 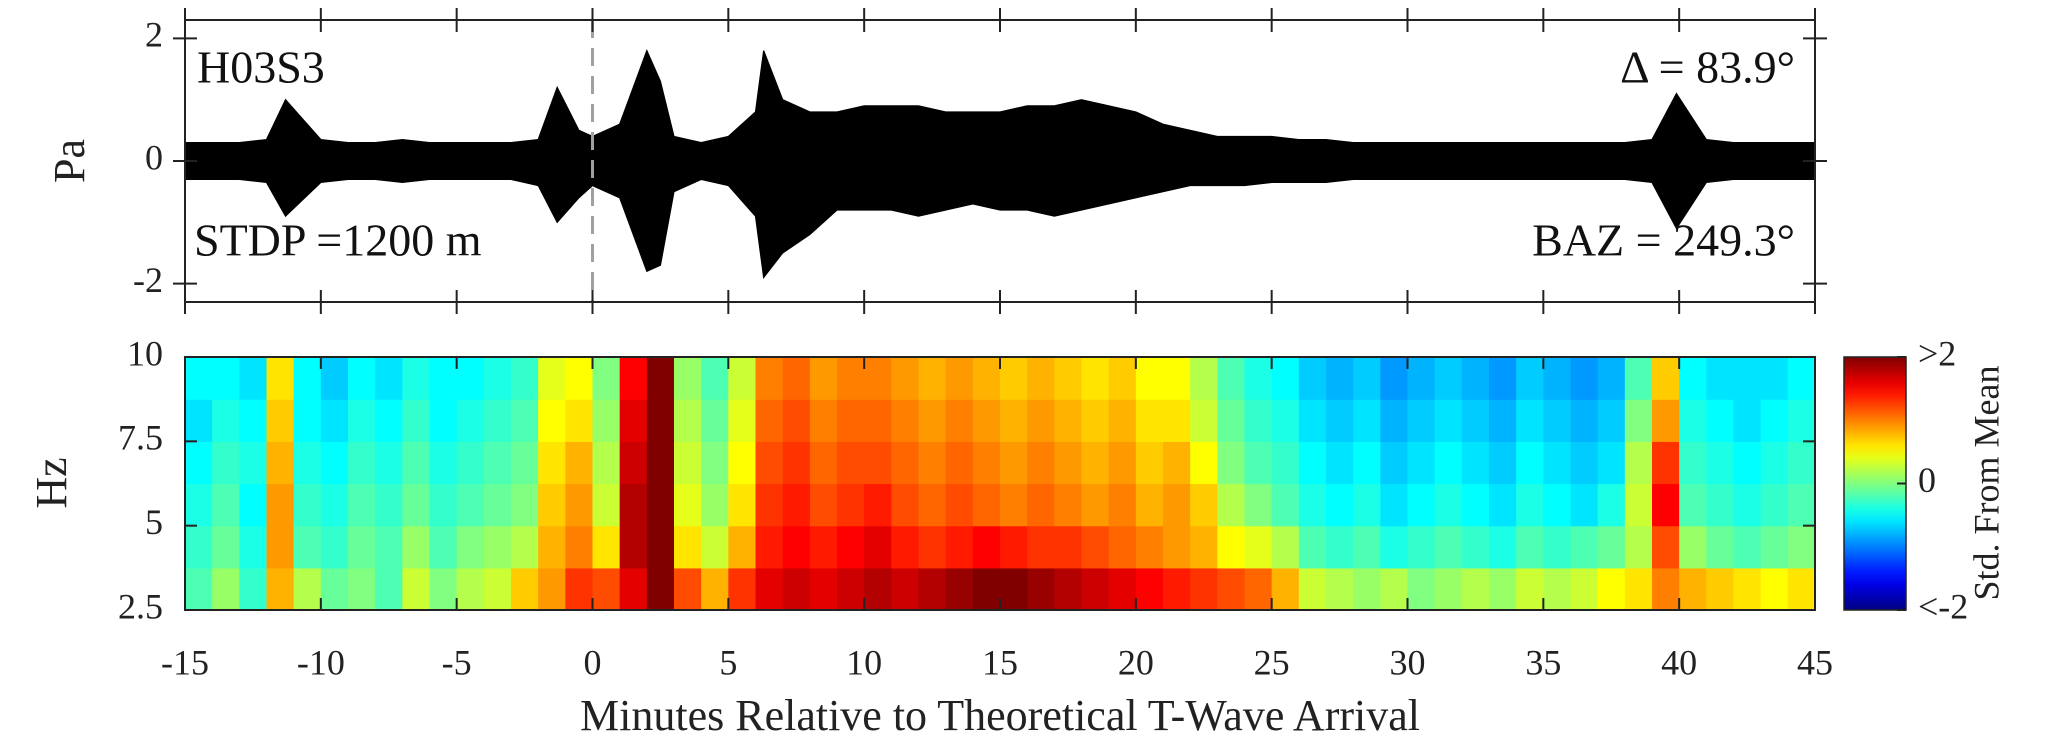 What do you see at coordinates (69, 161) in the screenshot?
I see `y-axis-label: Pa` at bounding box center [69, 161].